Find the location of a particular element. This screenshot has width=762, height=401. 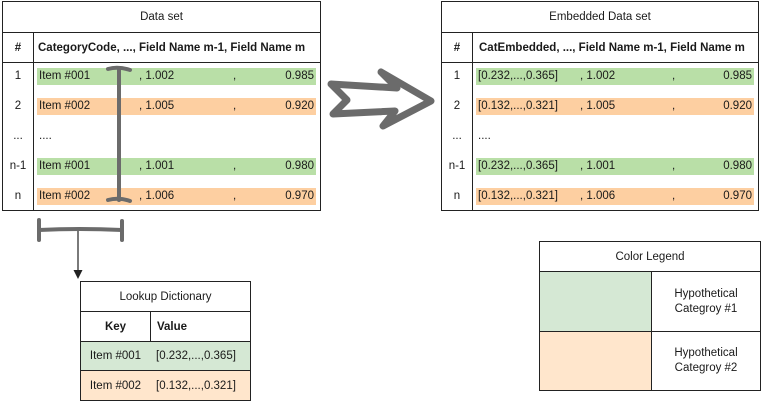

table-row: n Item #002 , 1.006, 0.970 is located at coordinates (161, 196).